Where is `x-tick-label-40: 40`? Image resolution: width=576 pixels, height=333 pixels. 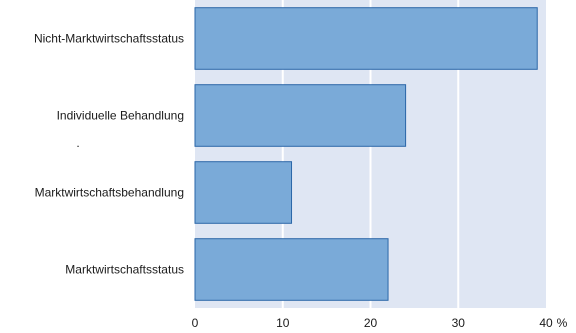
x-tick-label-40: 40 is located at coordinates (546, 323).